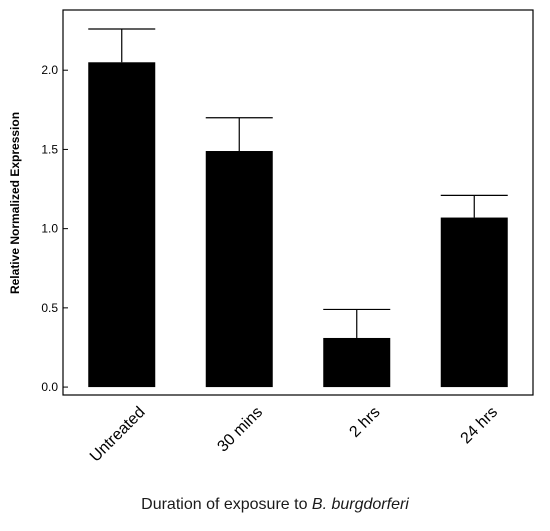 The height and width of the screenshot is (531, 550). Describe the element at coordinates (474, 302) in the screenshot. I see `bar-24-hrs` at that location.